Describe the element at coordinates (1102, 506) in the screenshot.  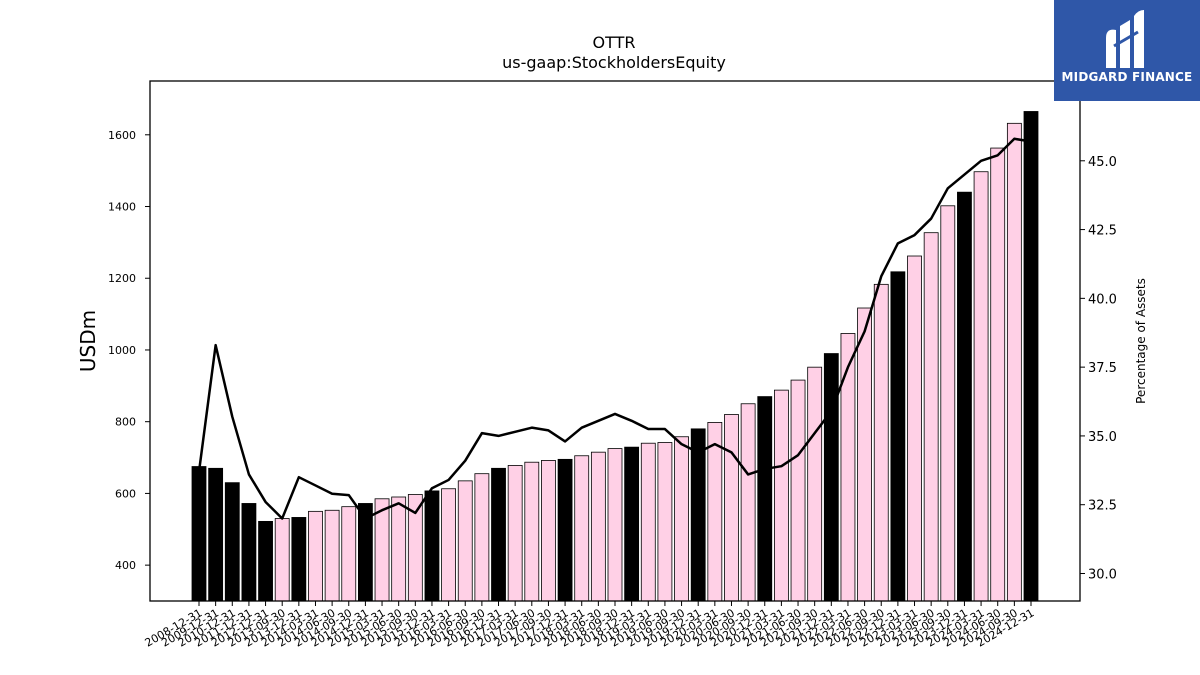
I see `y2-tick-label: 32.5` at that location.